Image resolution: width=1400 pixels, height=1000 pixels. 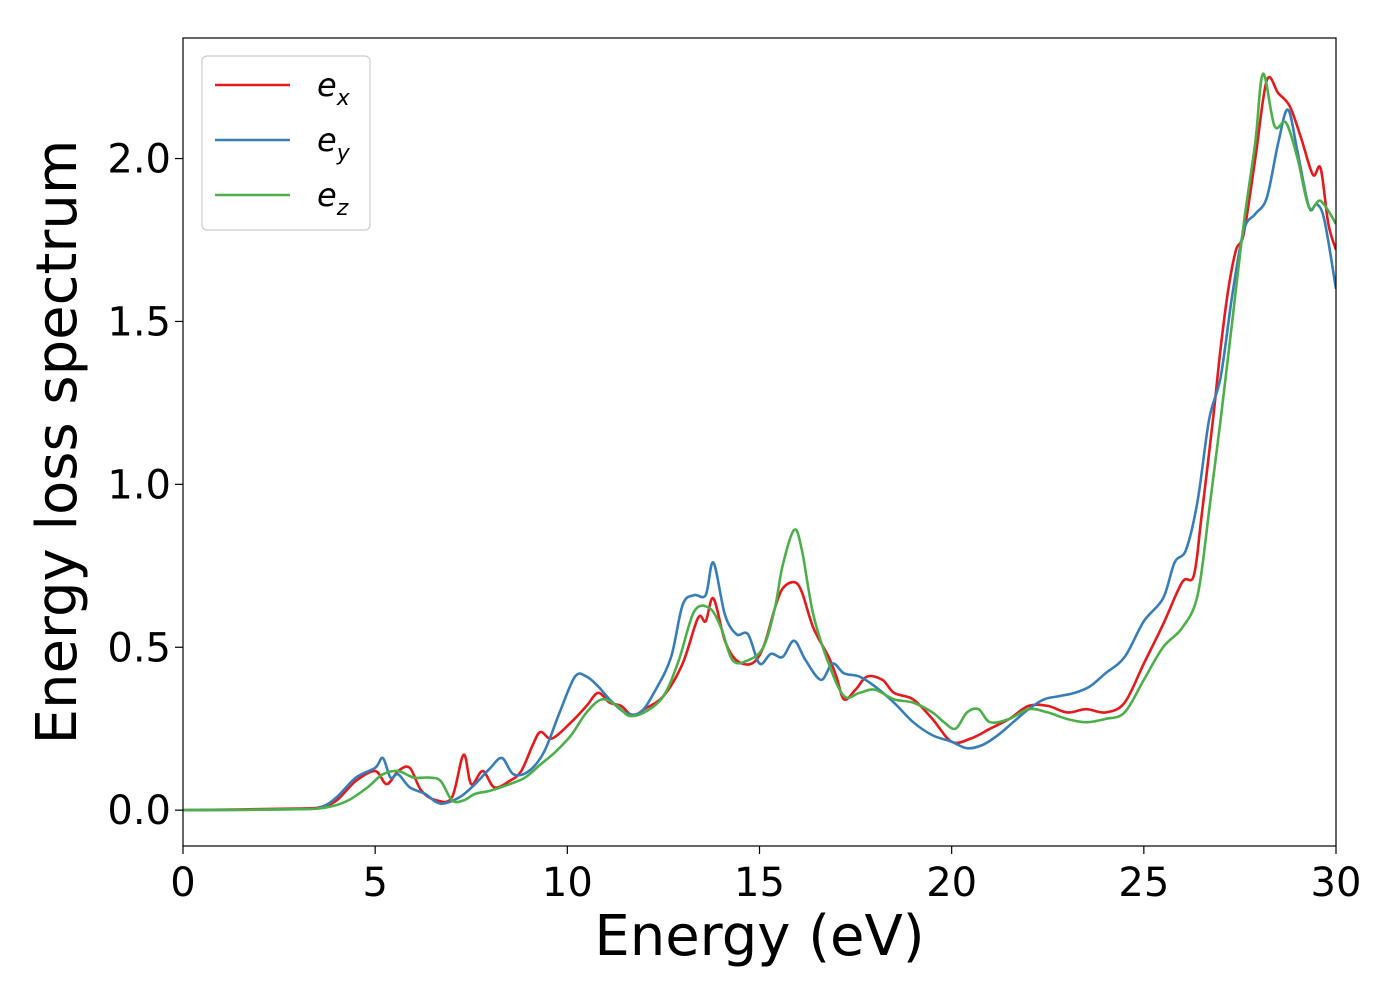 I want to click on y-tick-label: 0.0, so click(x=139, y=811).